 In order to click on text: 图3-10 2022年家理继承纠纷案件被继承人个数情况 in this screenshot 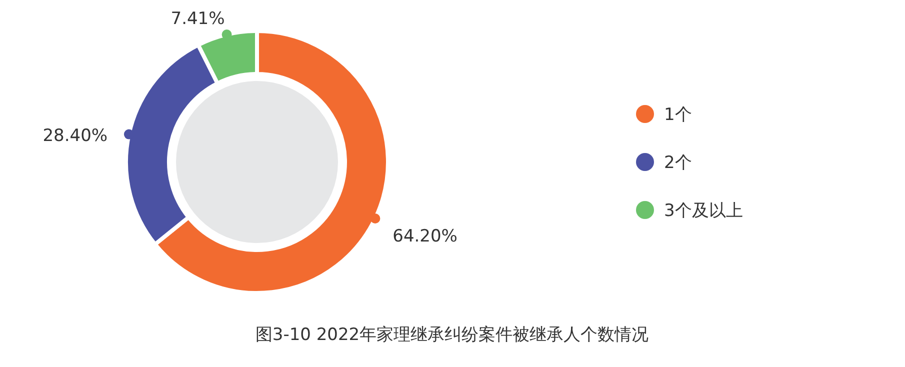, I will do `click(452, 335)`.